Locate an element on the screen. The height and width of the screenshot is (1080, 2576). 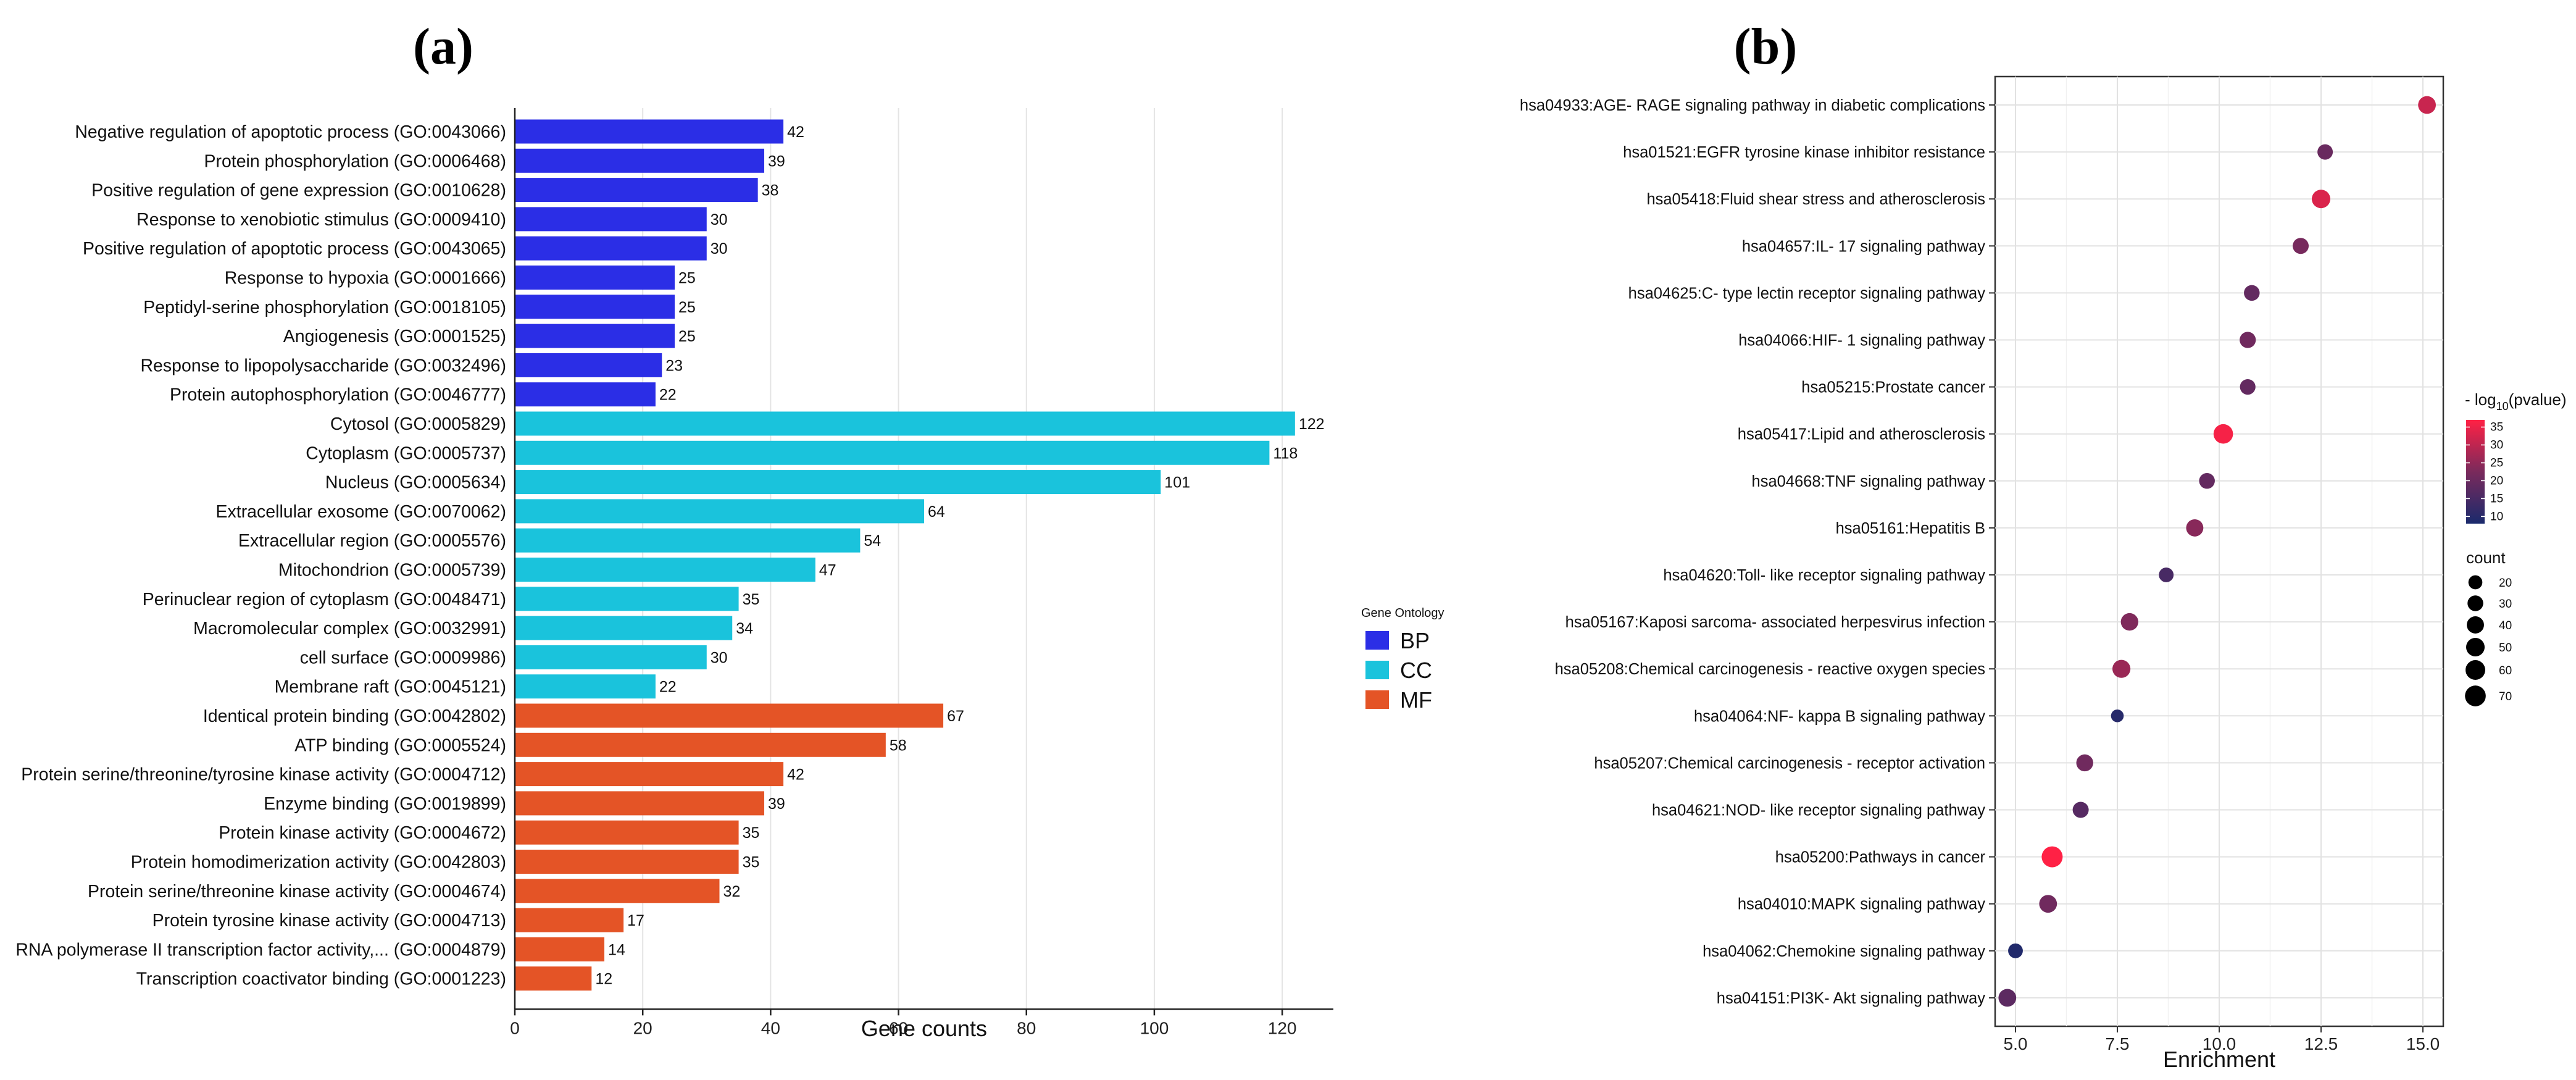
dot-plot-x-tick-label: 12.5 is located at coordinates (2321, 1043).